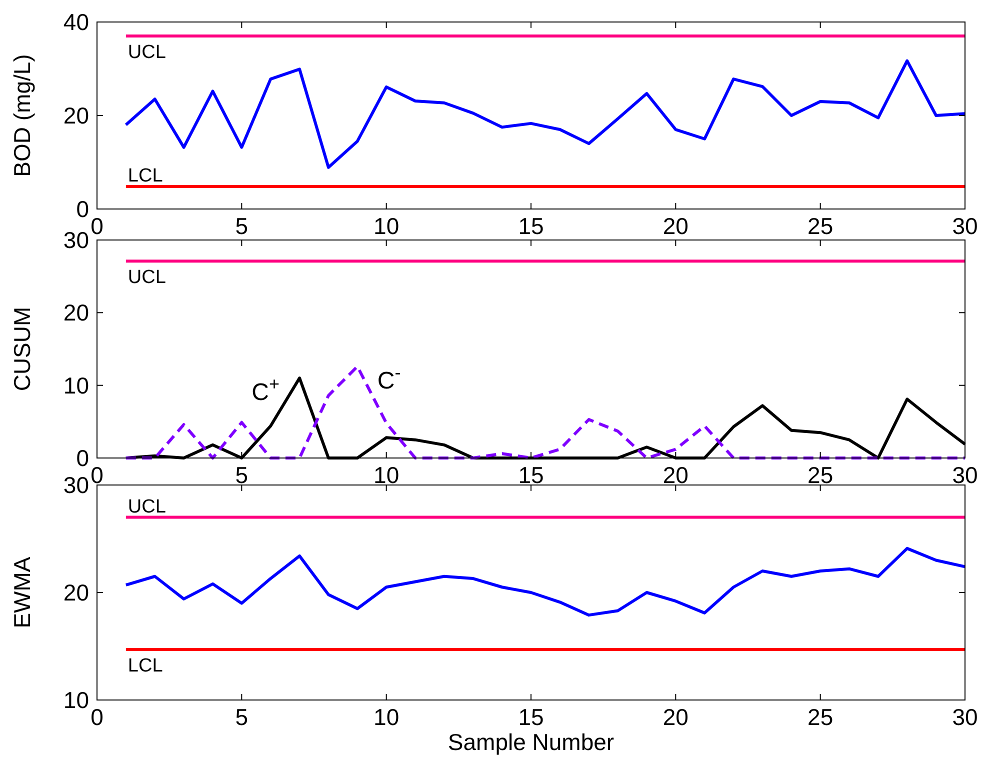 This screenshot has width=987, height=782. What do you see at coordinates (22, 349) in the screenshot?
I see `y-axis-title: CUSUM` at bounding box center [22, 349].